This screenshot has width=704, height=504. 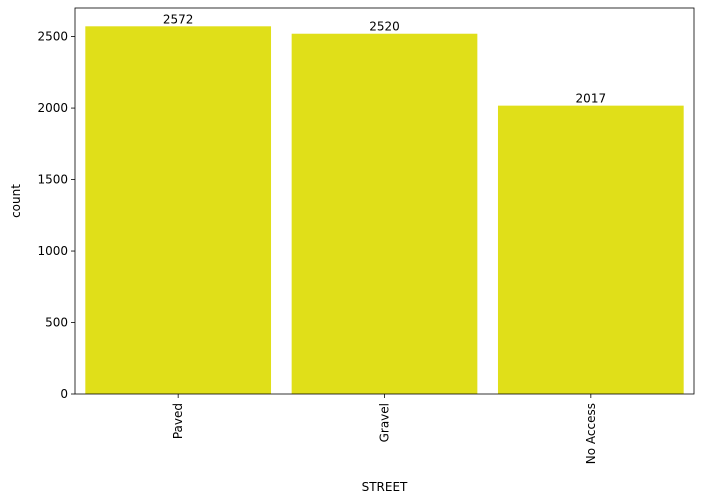 I want to click on x-axis-label: STREET, so click(x=385, y=487).